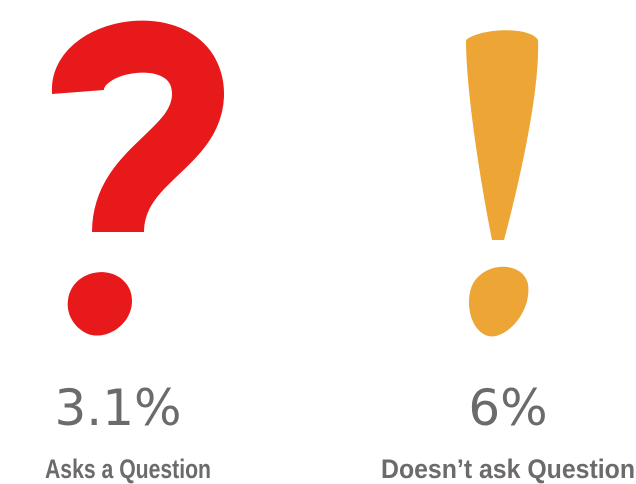  Describe the element at coordinates (507, 408) in the screenshot. I see `value-text: 6%` at that location.